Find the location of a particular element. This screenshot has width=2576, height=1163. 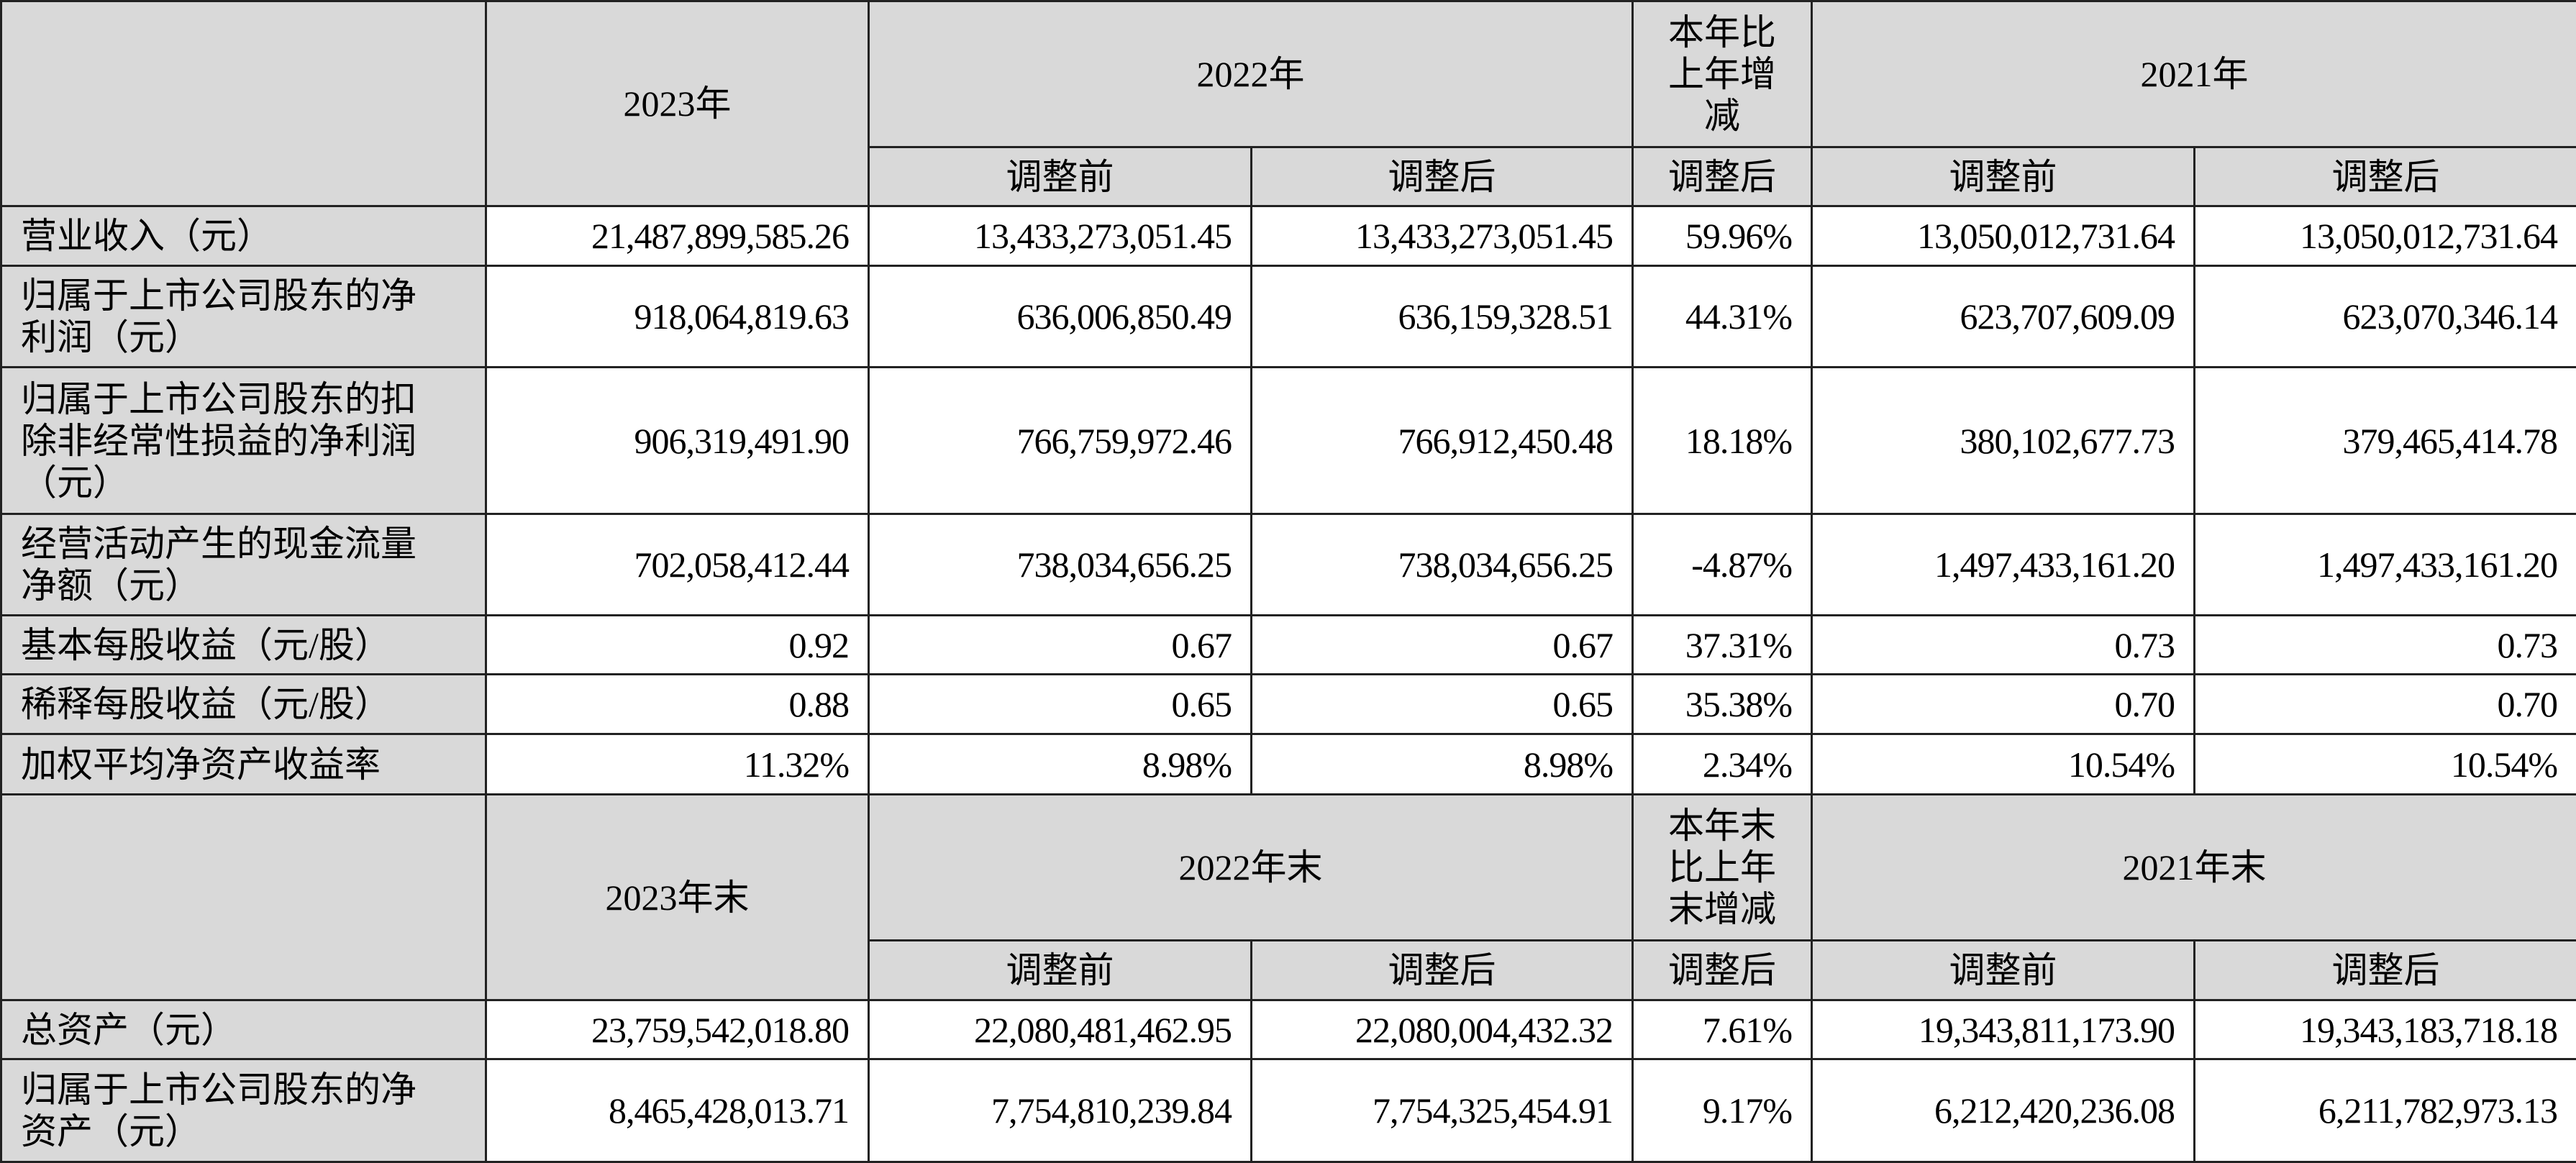

cell-2021-after: 623,070,346.14 is located at coordinates (2385, 317).